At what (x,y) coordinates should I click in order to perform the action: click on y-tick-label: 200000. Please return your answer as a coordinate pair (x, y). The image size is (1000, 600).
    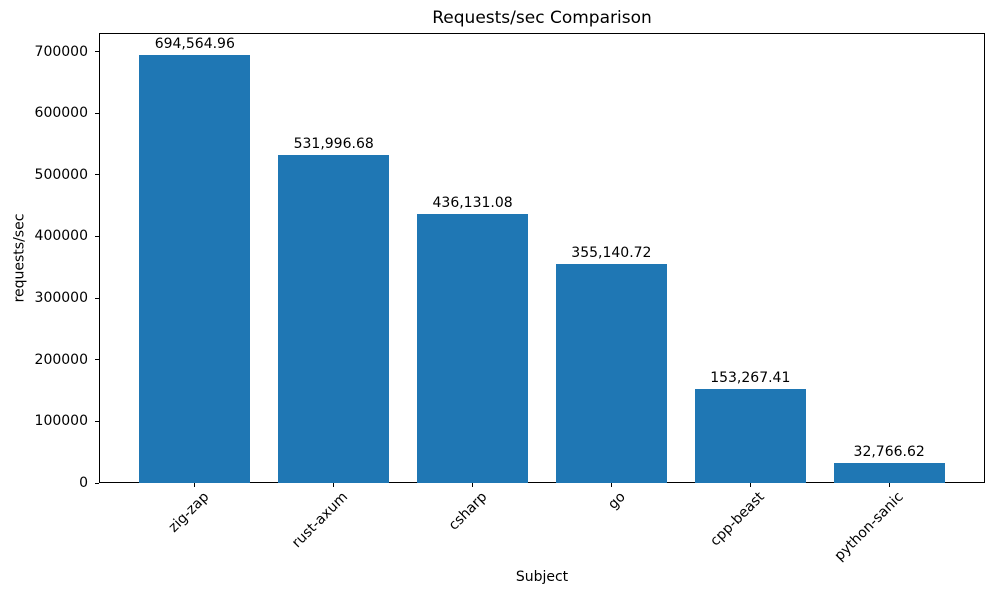
    Looking at the image, I should click on (61, 359).